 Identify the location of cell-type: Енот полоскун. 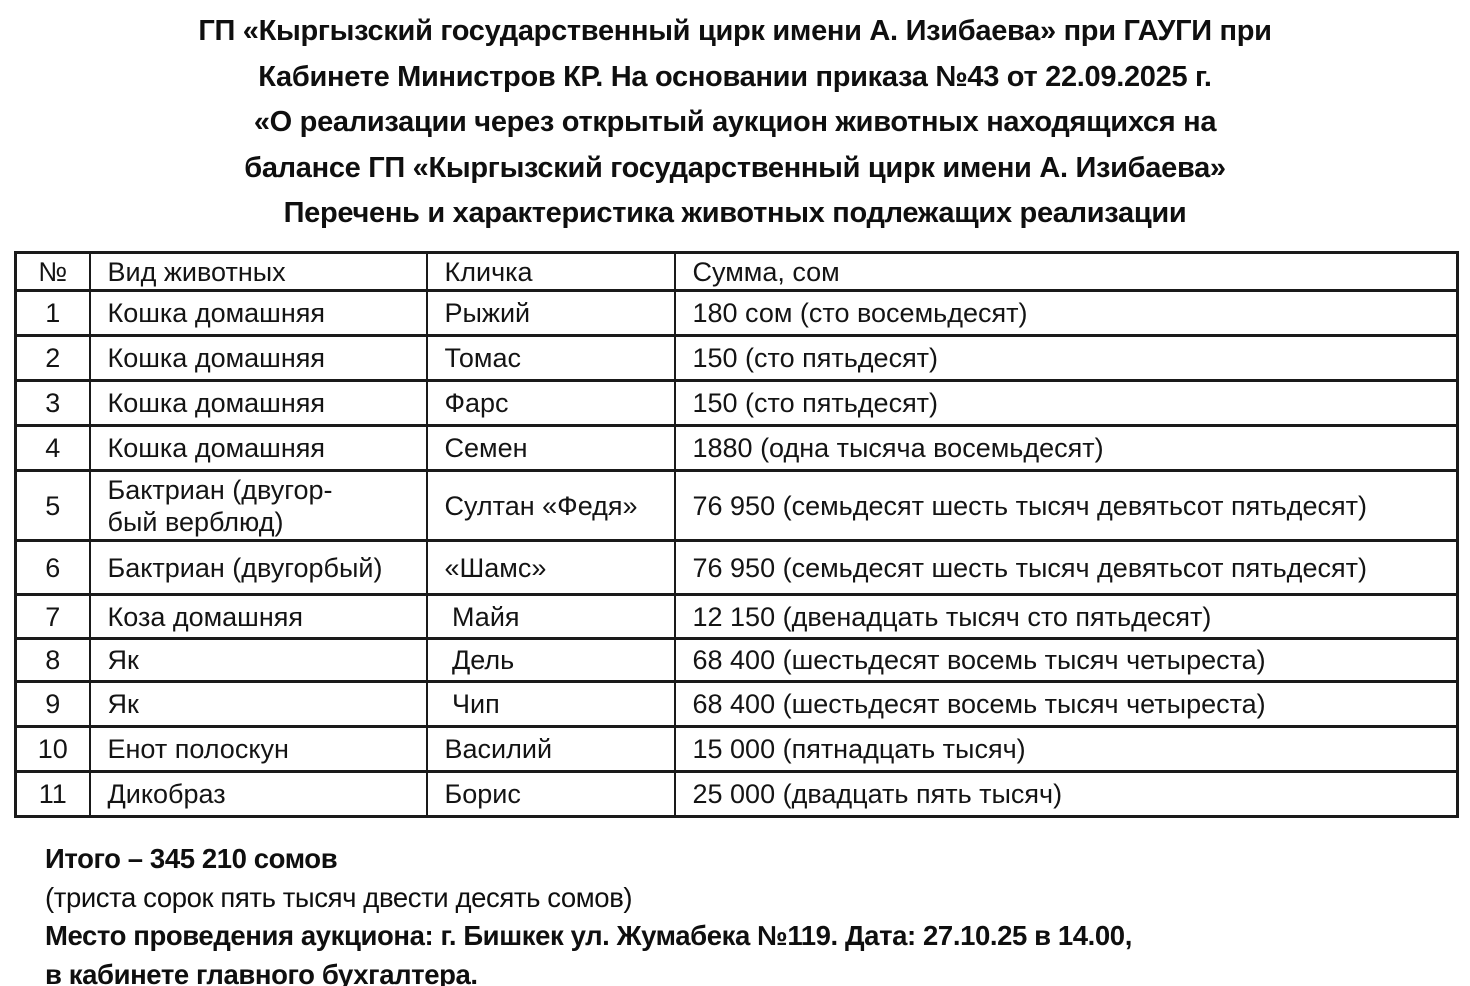
(258, 749).